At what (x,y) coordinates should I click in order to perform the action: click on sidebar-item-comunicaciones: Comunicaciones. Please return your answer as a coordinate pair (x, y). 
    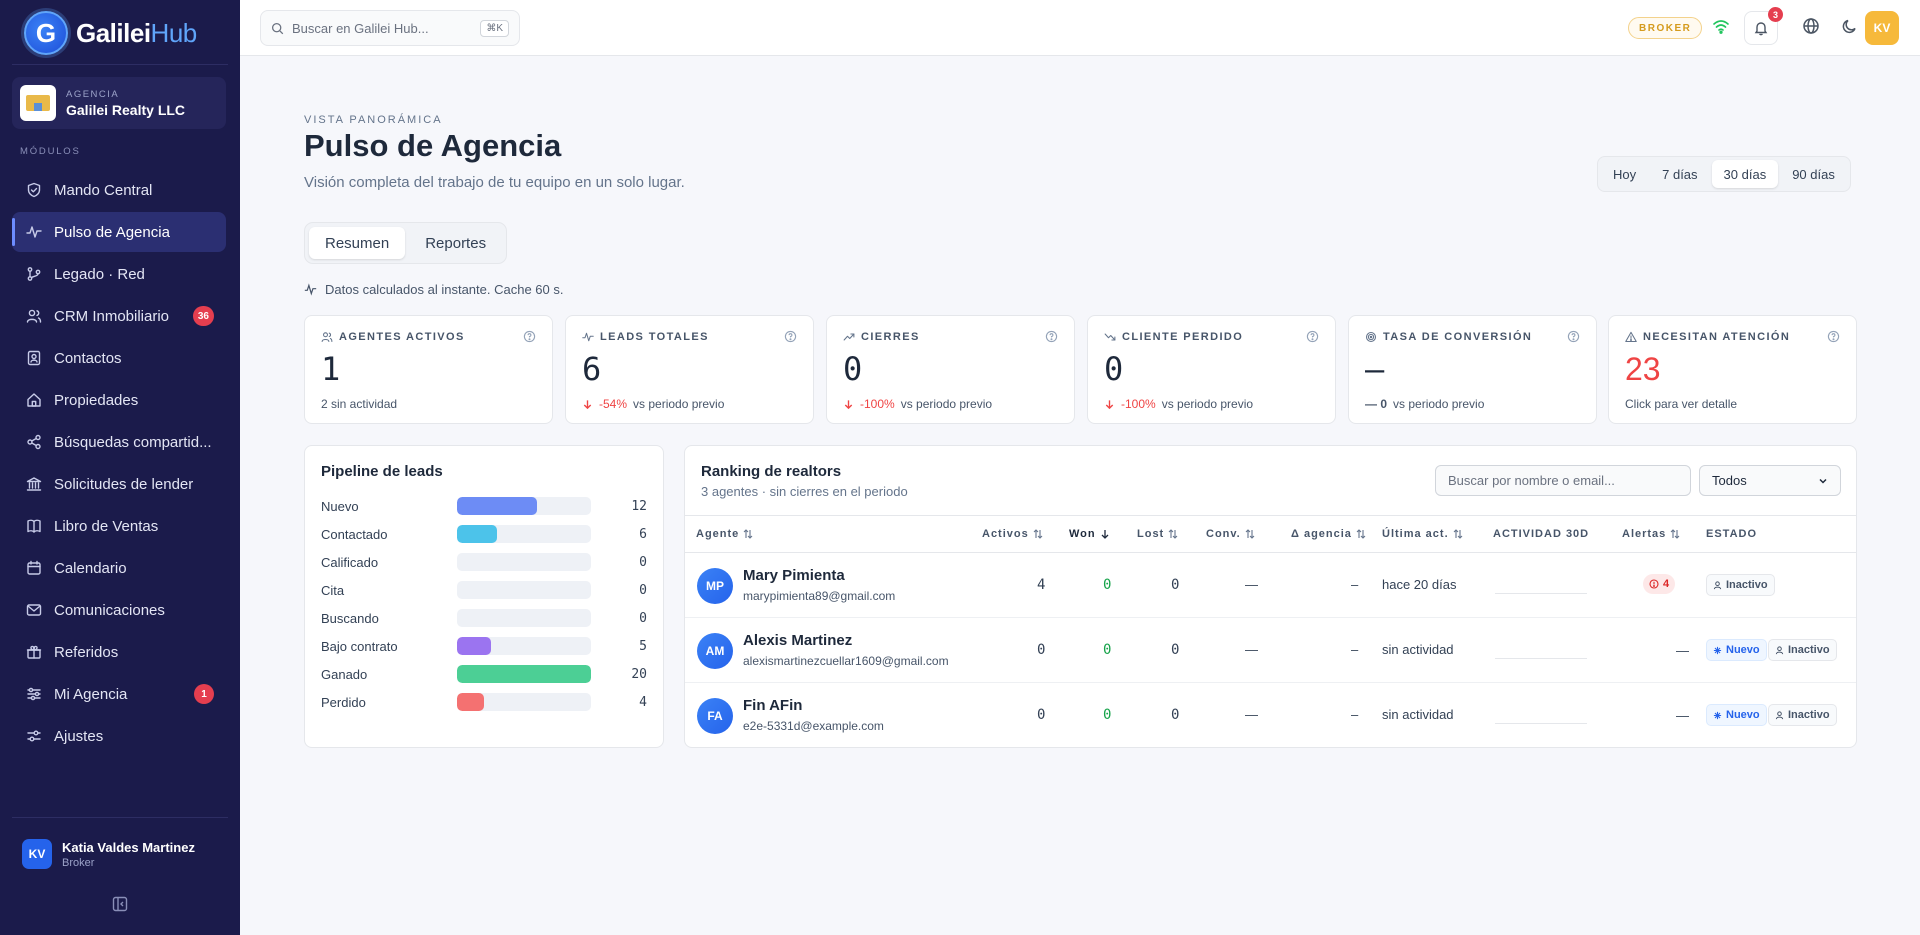
    Looking at the image, I should click on (119, 610).